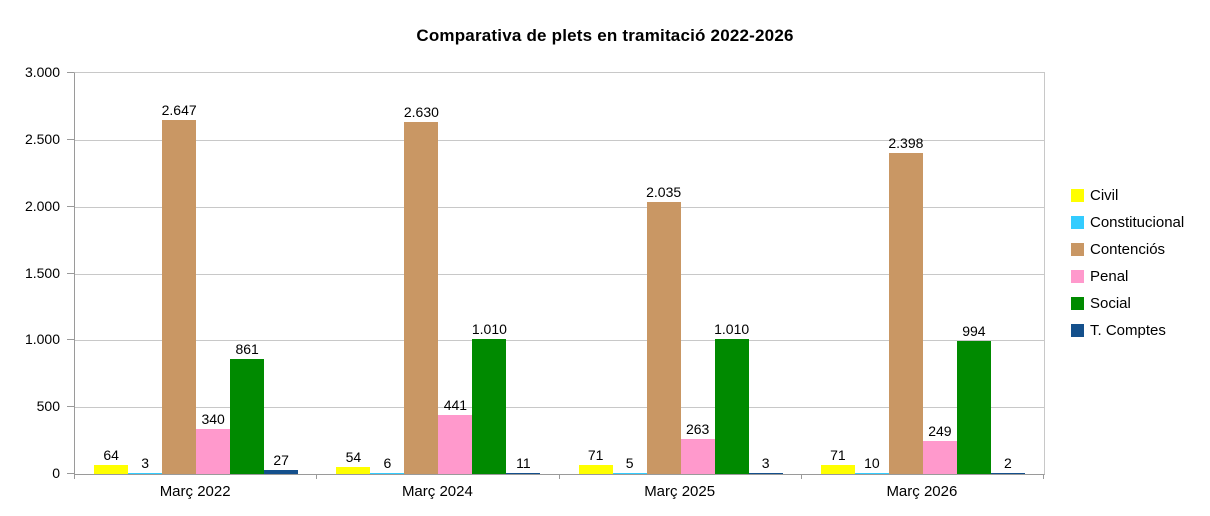  Describe the element at coordinates (111, 455) in the screenshot. I see `bar-value-label: 64` at that location.